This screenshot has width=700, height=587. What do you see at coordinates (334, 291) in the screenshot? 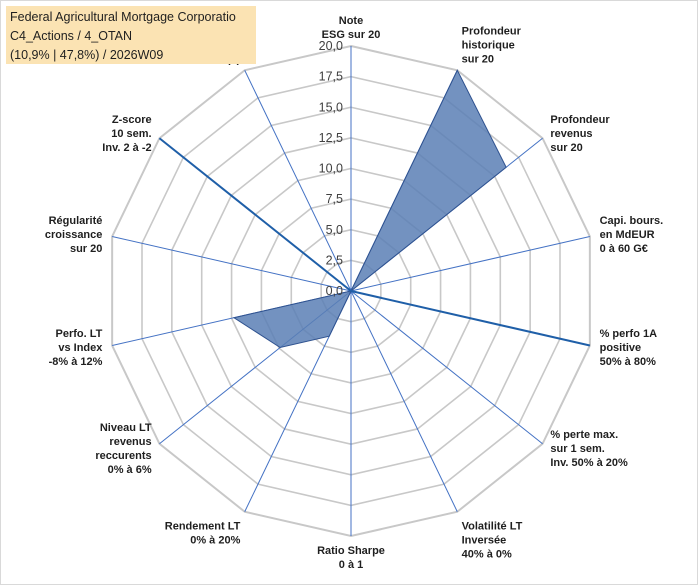
I see `tick-label: 0,0` at bounding box center [334, 291].